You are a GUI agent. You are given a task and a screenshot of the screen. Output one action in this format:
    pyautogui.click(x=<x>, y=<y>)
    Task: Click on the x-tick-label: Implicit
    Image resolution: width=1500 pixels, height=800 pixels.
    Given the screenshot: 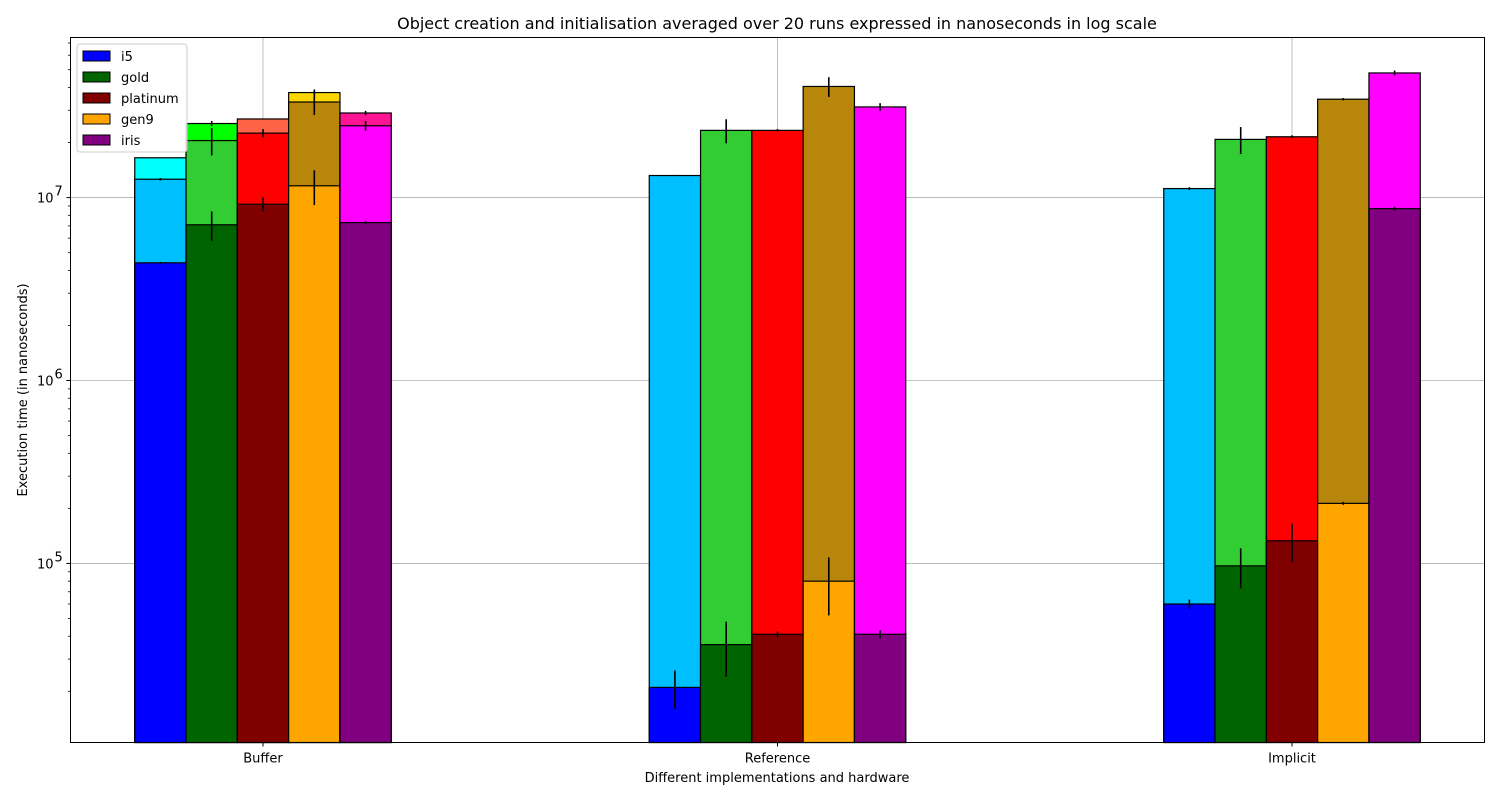 What is the action you would take?
    pyautogui.click(x=1292, y=759)
    